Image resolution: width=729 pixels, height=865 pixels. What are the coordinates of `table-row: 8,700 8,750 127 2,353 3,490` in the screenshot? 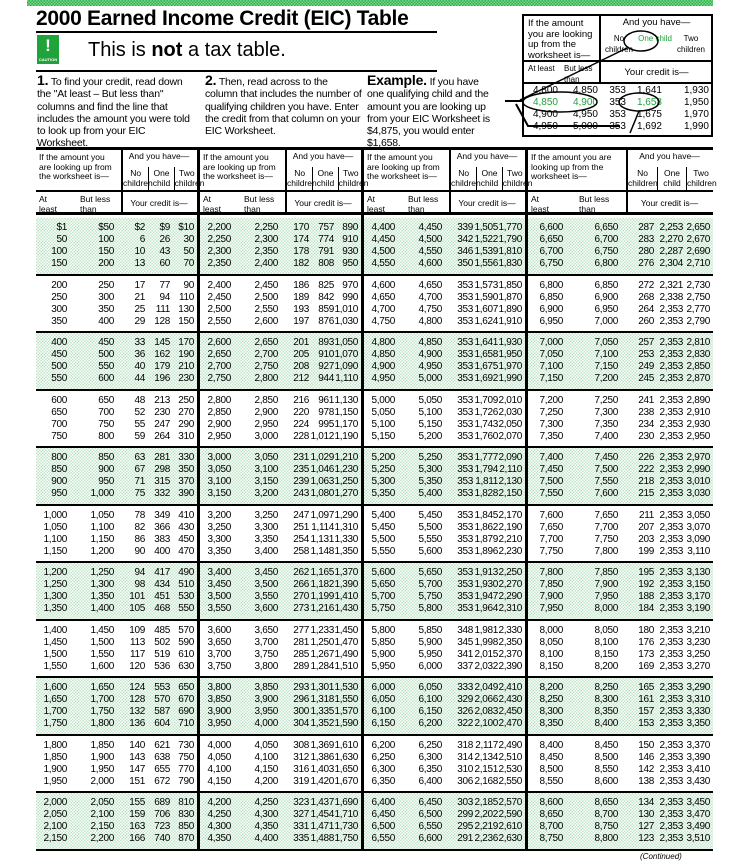 It's located at (620, 827).